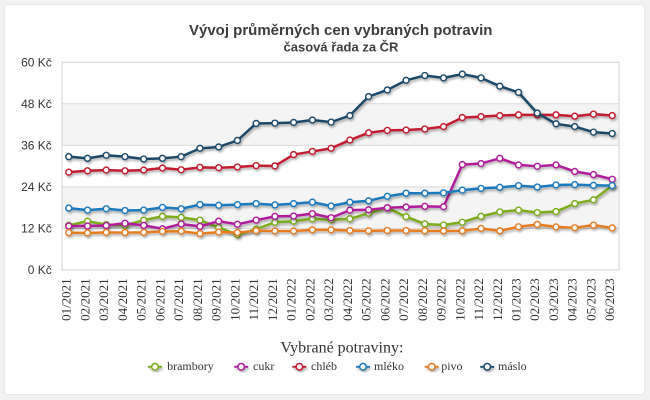 The height and width of the screenshot is (400, 650). Describe the element at coordinates (340, 30) in the screenshot. I see `svg-text:Vývoj průměrných cen vybraných: Vývoj průměrných cen vybraných potravin` at that location.